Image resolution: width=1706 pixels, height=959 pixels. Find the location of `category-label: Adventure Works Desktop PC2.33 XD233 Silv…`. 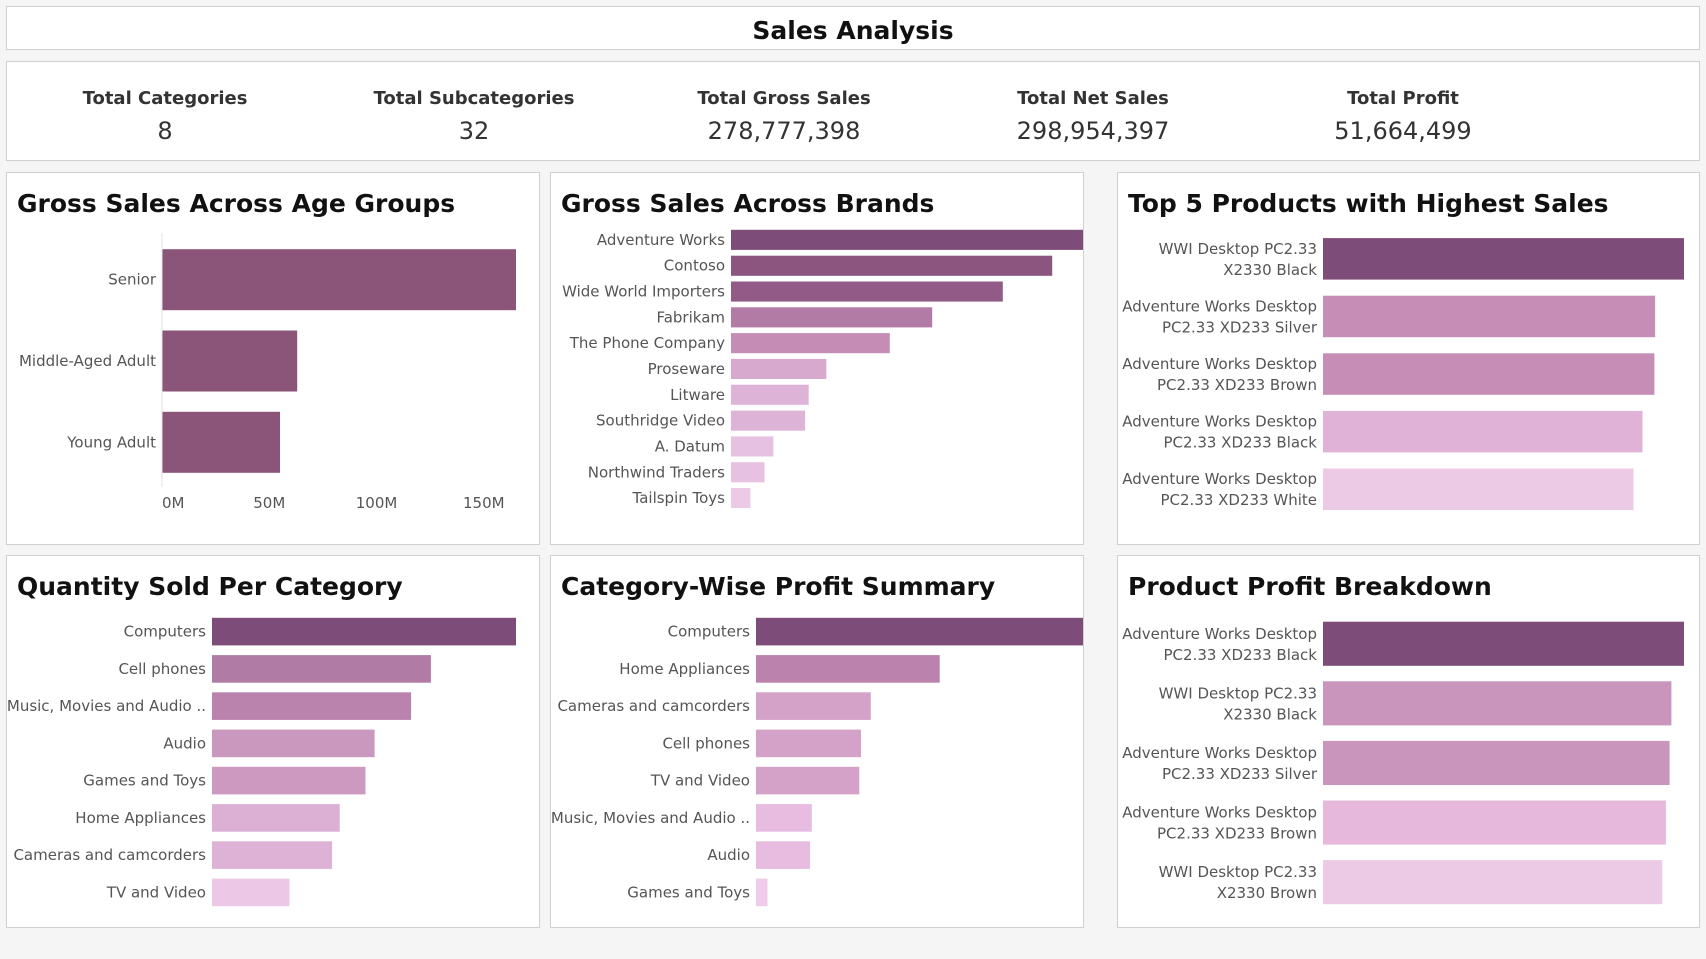

category-label: Adventure Works Desktop PC2.33 XD233 Silv… is located at coordinates (1220, 316).